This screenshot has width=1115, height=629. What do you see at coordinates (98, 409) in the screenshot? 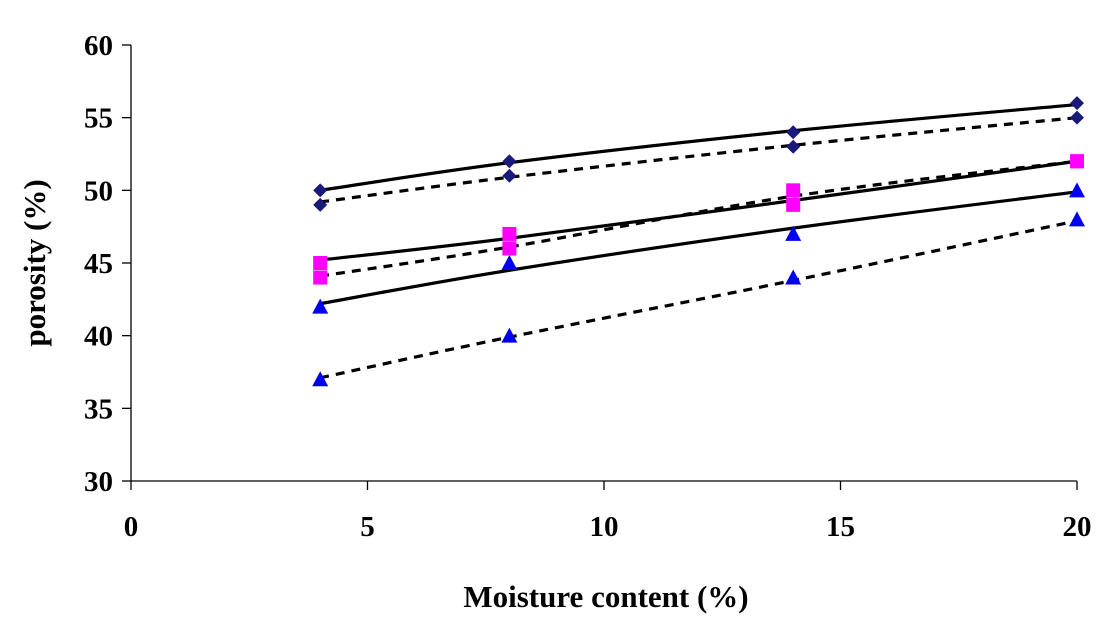
I see `y-tick-label: 35` at bounding box center [98, 409].